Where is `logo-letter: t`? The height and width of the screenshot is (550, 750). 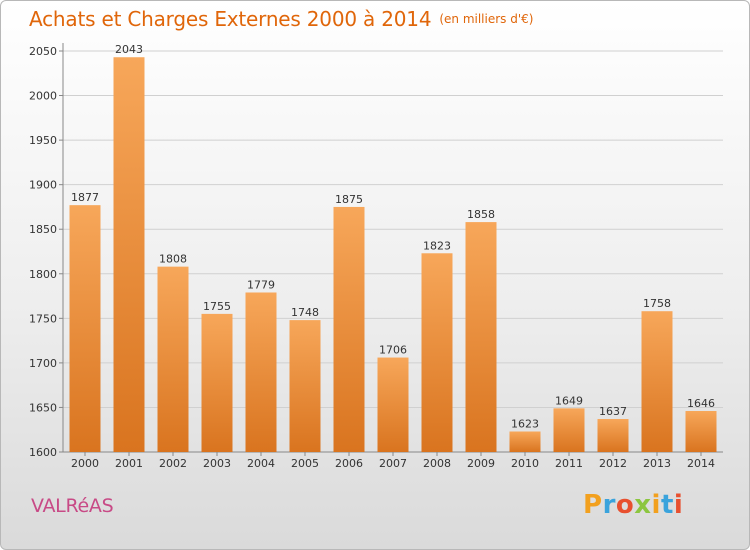
logo-letter: t is located at coordinates (667, 505).